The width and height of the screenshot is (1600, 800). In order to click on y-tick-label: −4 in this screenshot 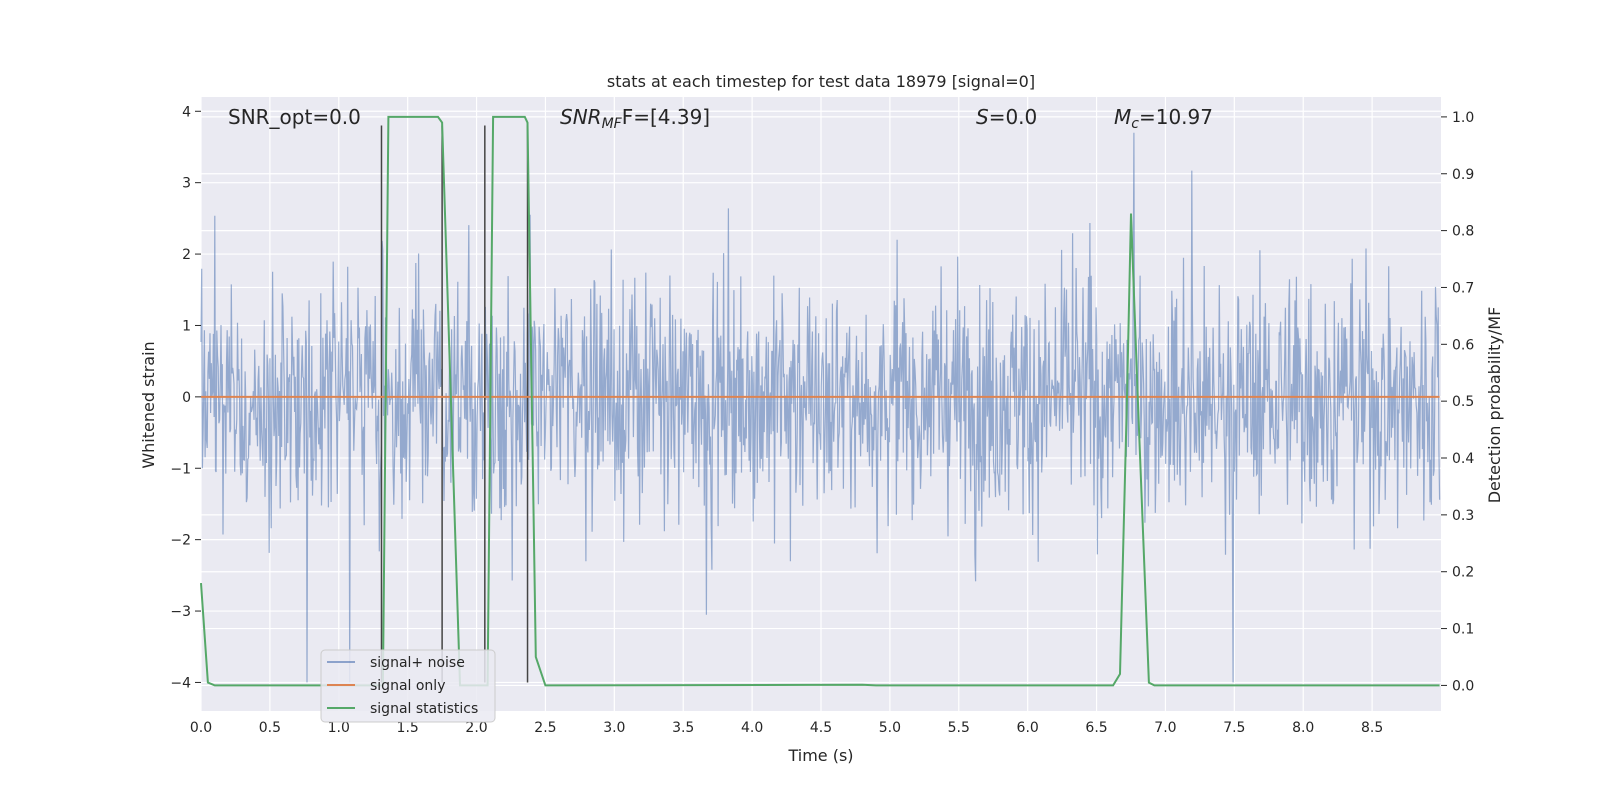, I will do `click(180, 683)`.